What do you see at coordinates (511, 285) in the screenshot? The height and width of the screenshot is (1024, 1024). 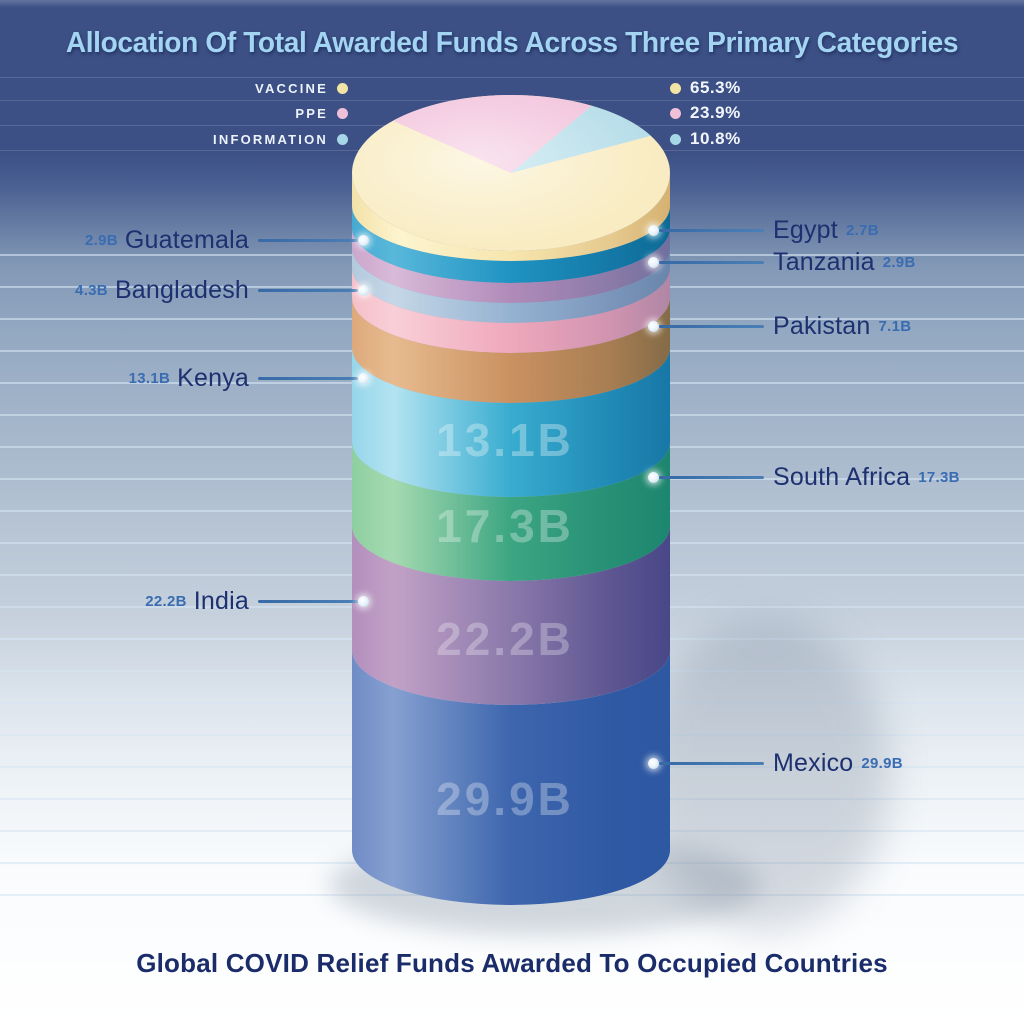 I see `band-tanzania` at bounding box center [511, 285].